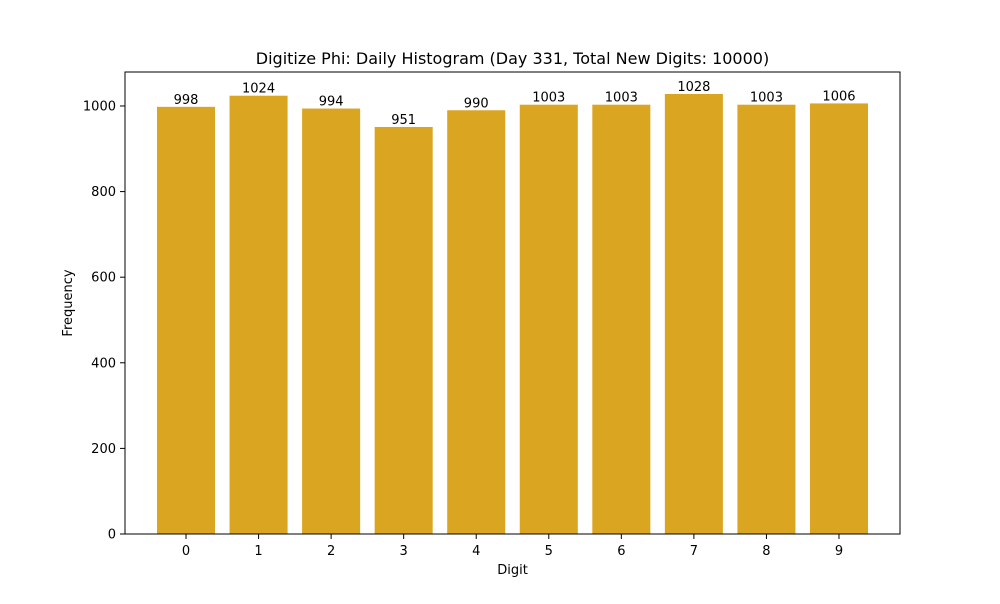 The width and height of the screenshot is (1000, 604). Describe the element at coordinates (693, 87) in the screenshot. I see `value-label-digit-7: 1028` at that location.